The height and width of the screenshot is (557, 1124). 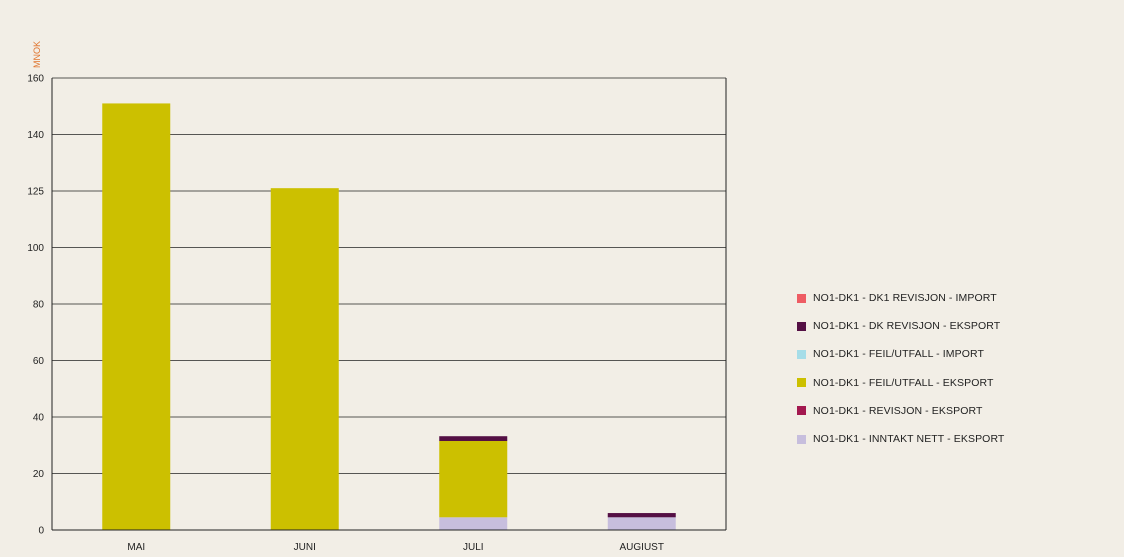 I want to click on y-tick-label: 60, so click(x=39, y=361).